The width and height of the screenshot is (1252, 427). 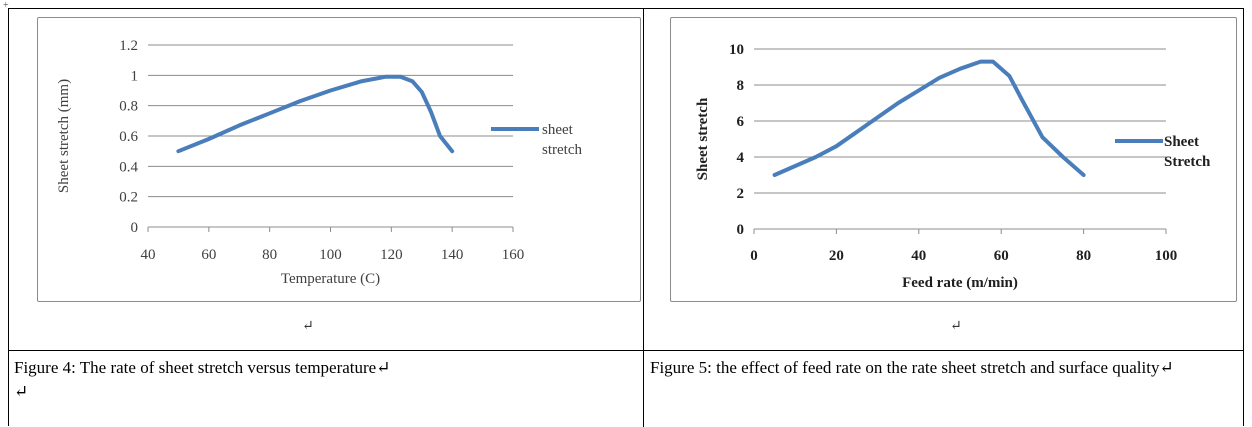 I want to click on x-tick-label: 0, so click(x=754, y=256).